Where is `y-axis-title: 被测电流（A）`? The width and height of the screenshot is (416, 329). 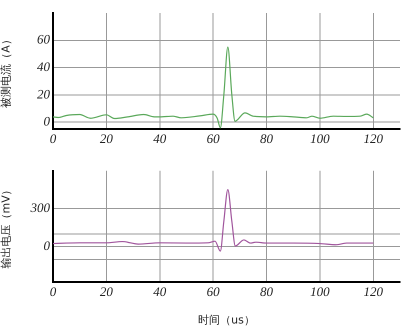
y-axis-title: 被测电流（A） is located at coordinates (6, 71).